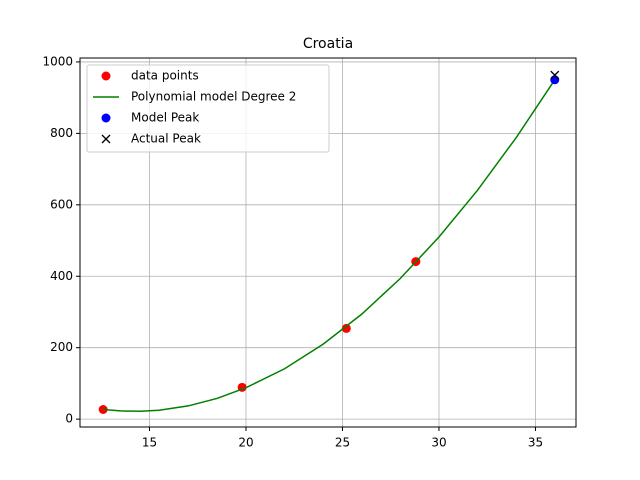 The height and width of the screenshot is (480, 640). Describe the element at coordinates (438, 443) in the screenshot. I see `x-tick-label: 30` at that location.